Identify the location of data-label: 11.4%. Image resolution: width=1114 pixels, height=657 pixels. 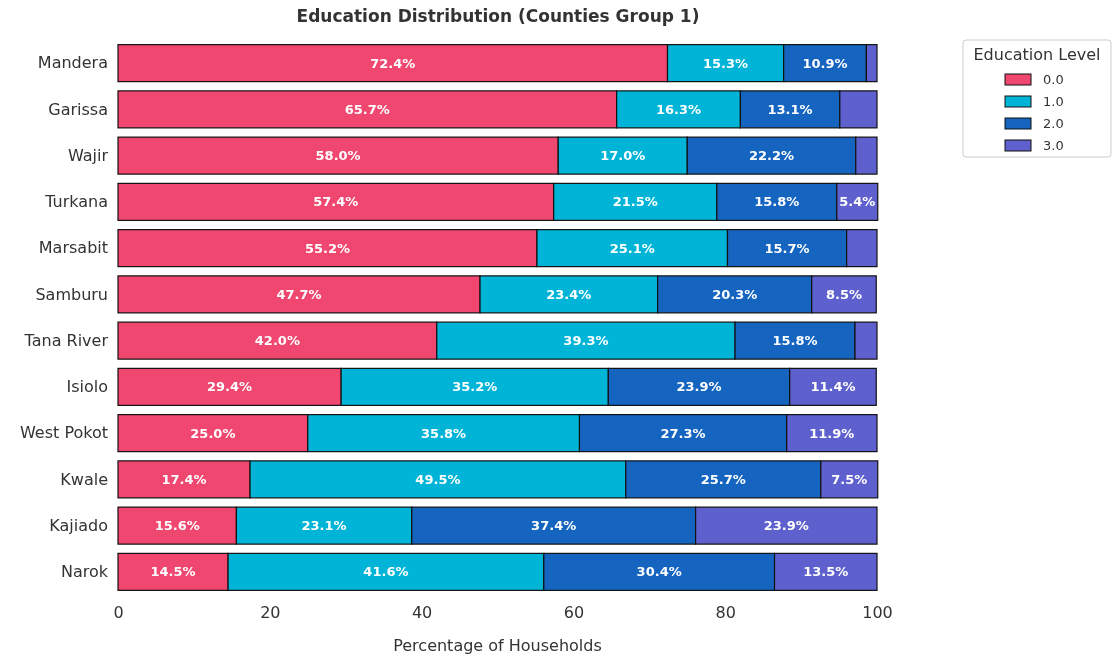
(833, 387).